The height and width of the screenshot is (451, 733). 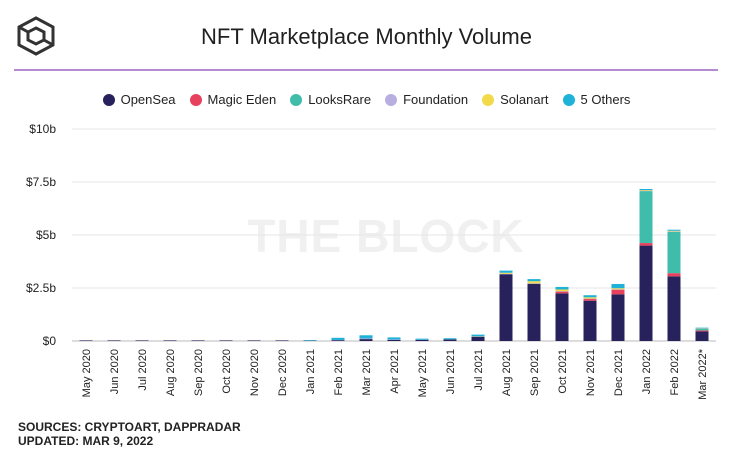 What do you see at coordinates (242, 99) in the screenshot?
I see `legend-label: Magic Eden` at bounding box center [242, 99].